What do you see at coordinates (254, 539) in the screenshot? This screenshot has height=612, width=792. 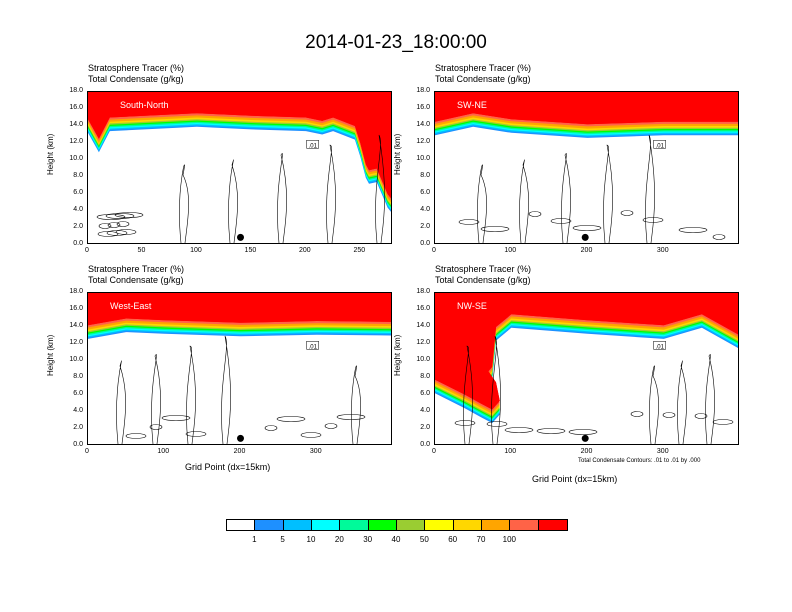 I see `colorbar-level-label: 1` at bounding box center [254, 539].